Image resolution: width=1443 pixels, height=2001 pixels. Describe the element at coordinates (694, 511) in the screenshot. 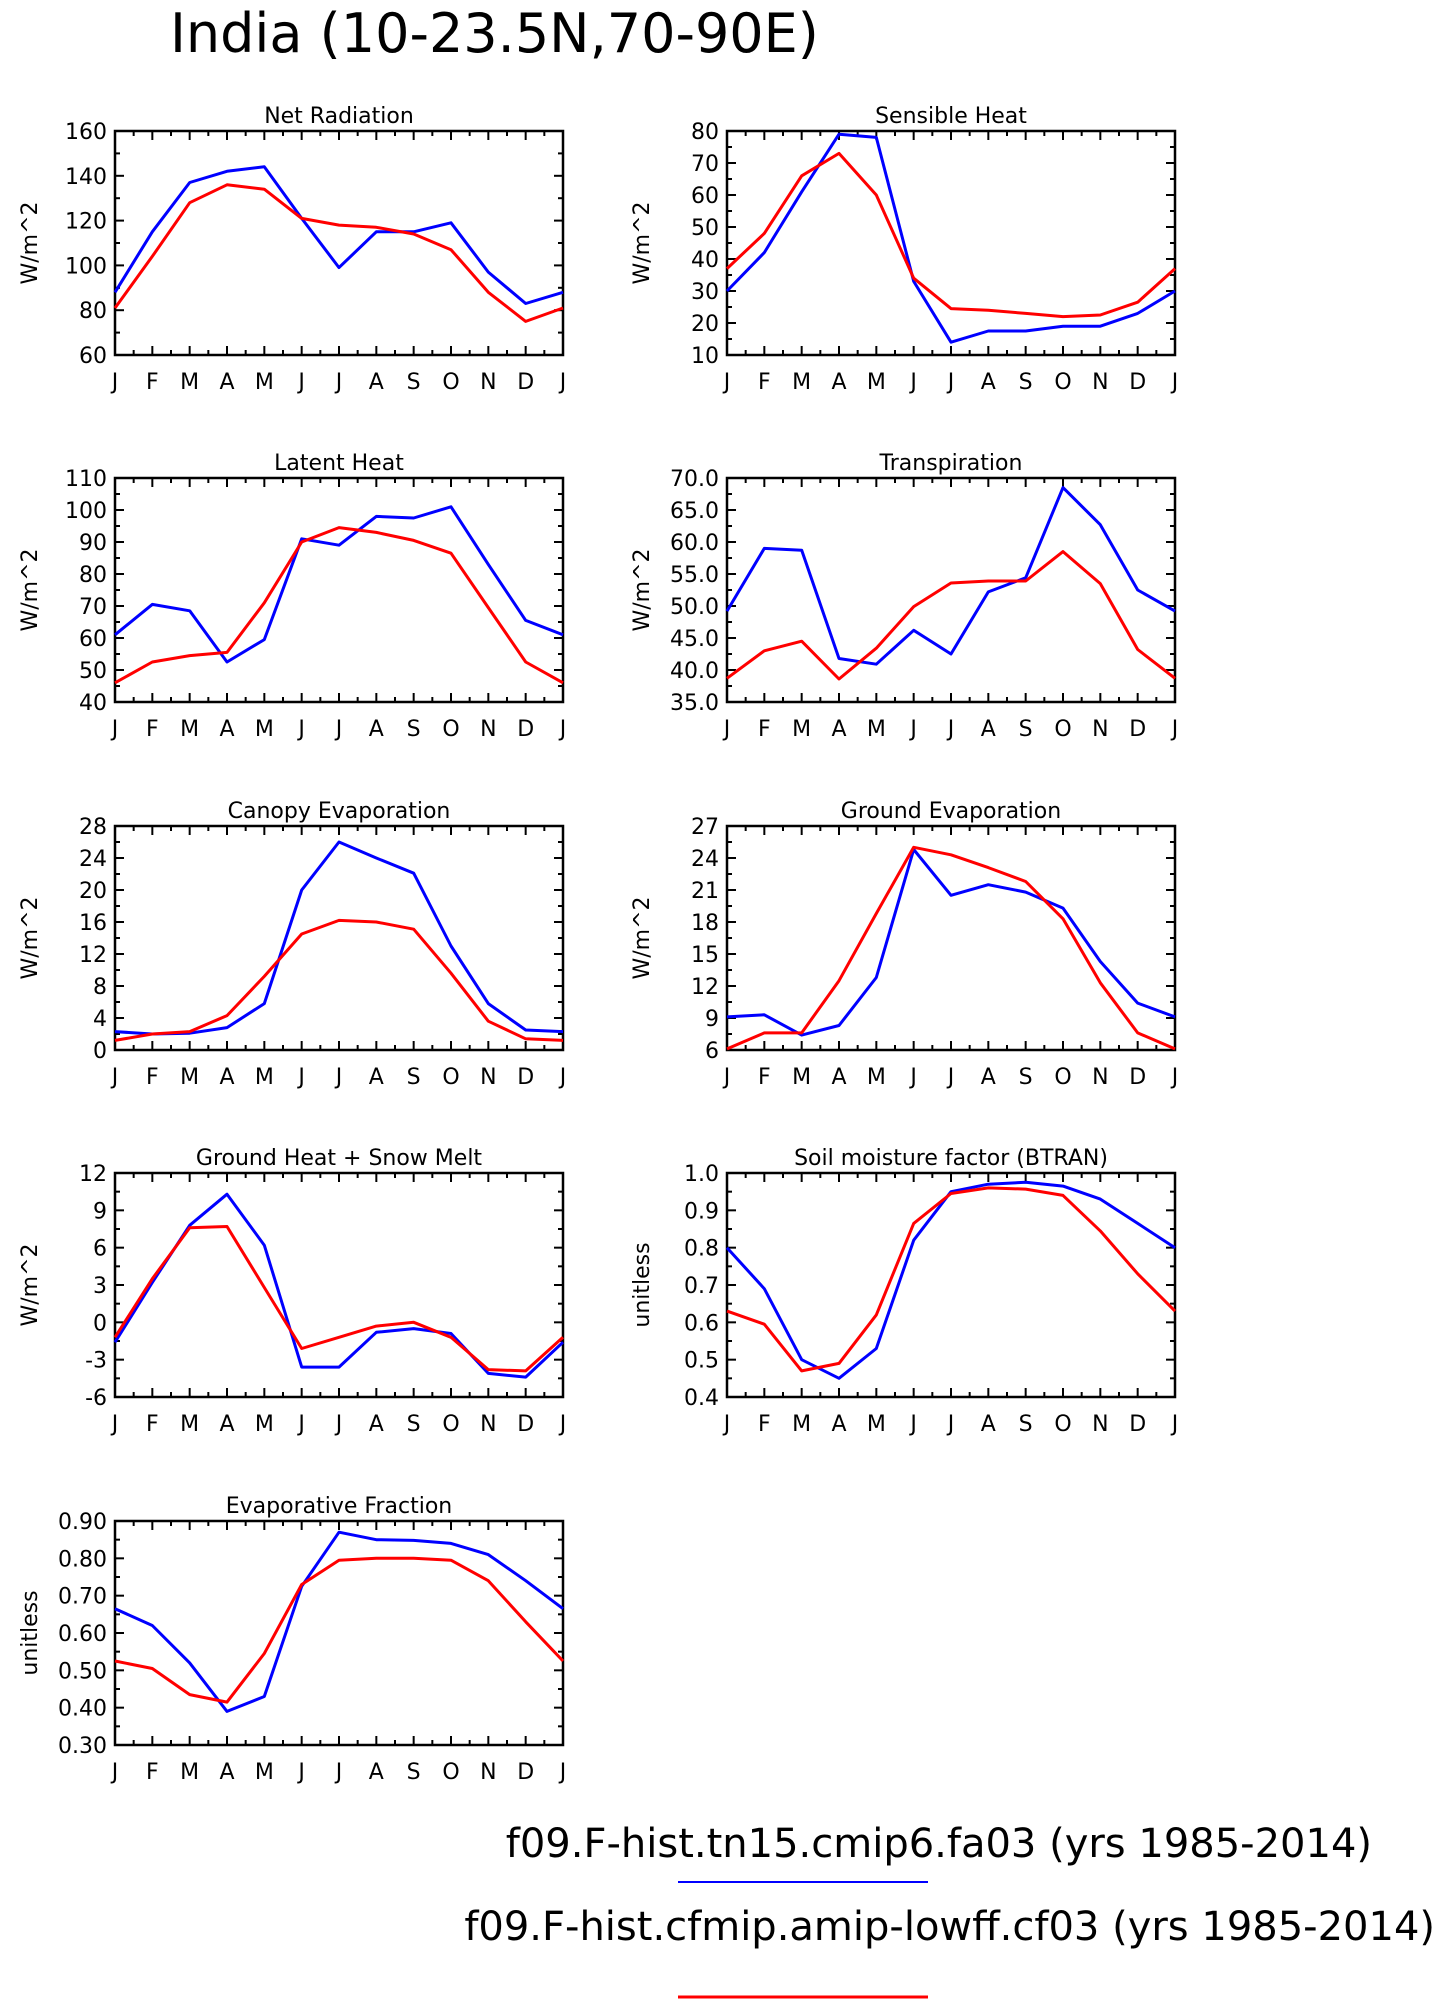

I see `y-tick-label: 65.0` at that location.